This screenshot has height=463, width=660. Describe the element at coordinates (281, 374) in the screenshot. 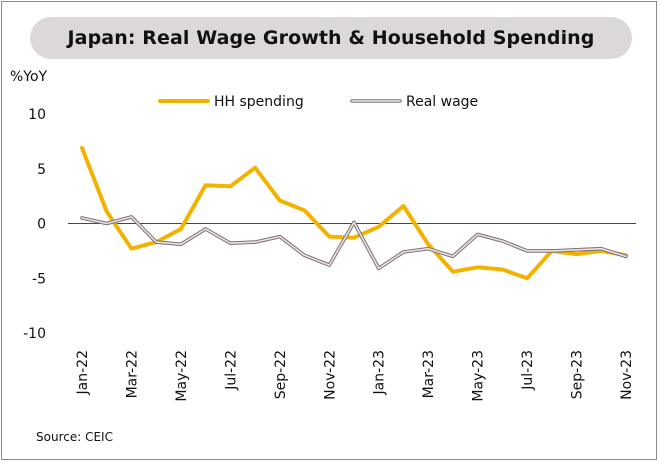

I see `x-tick-label: Sep-22` at that location.